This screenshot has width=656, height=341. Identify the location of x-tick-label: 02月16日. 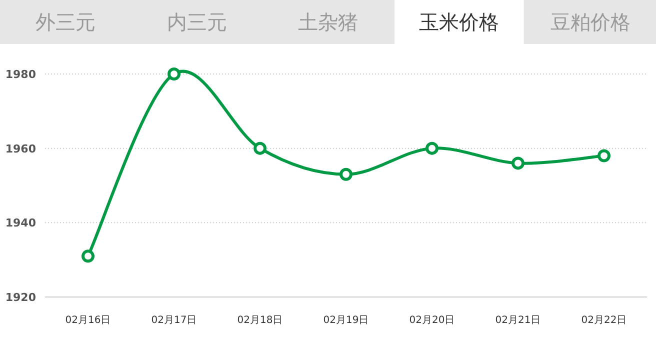
(88, 320).